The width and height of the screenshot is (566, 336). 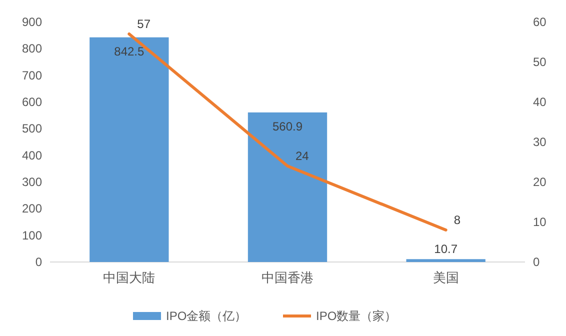 I want to click on legend-label: IPO数量（家）, so click(x=356, y=316).